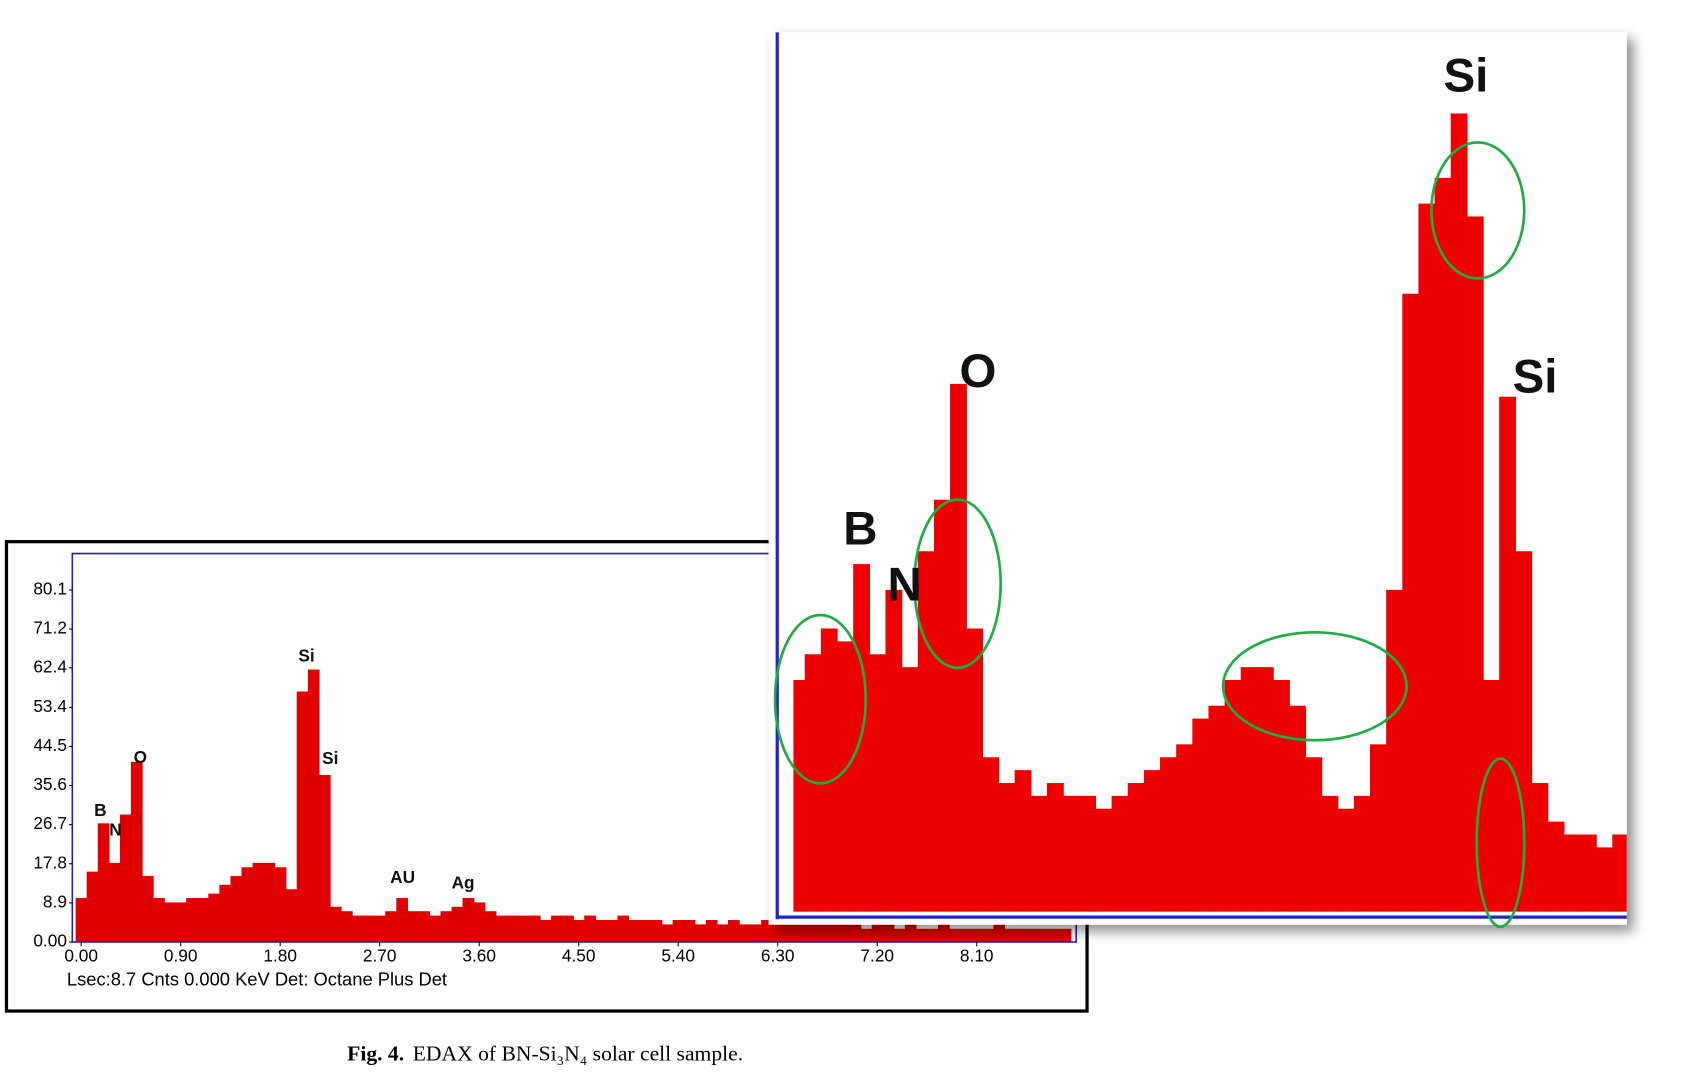 This screenshot has width=1684, height=1079. What do you see at coordinates (778, 956) in the screenshot?
I see `x-tick-label: 6.30` at bounding box center [778, 956].